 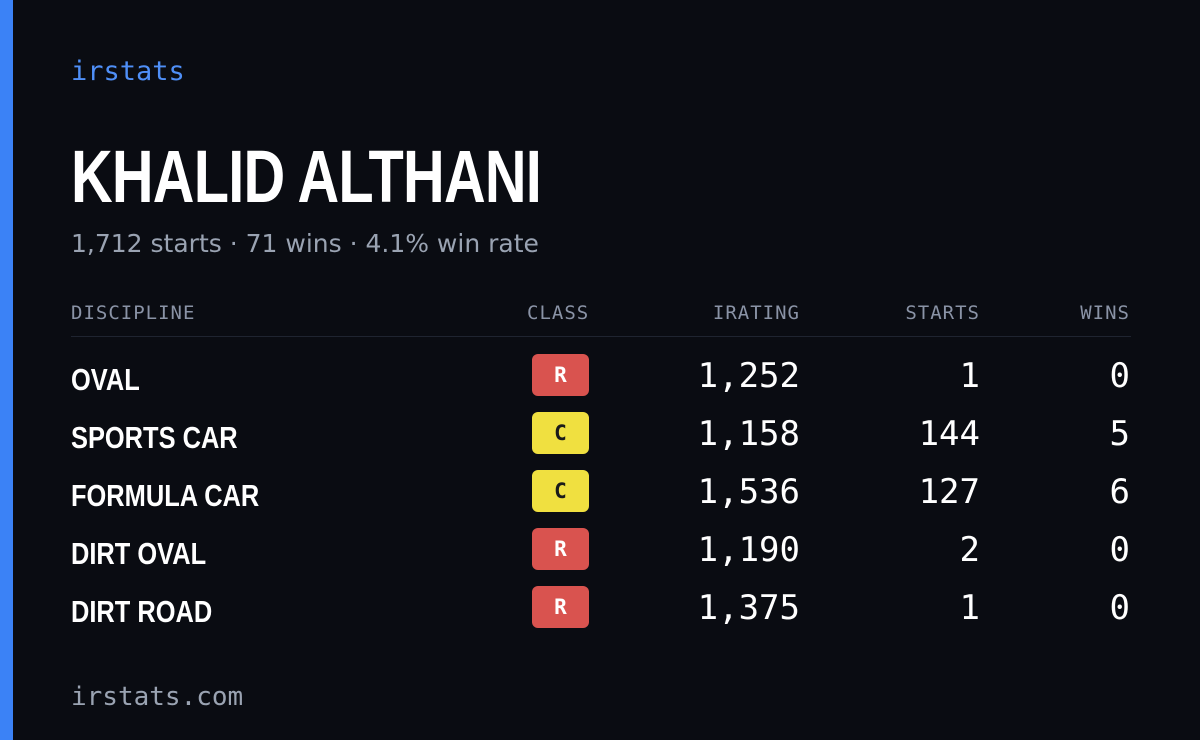 I want to click on table-row: DIRT OVAL R 1,190 2 0, so click(x=600, y=557).